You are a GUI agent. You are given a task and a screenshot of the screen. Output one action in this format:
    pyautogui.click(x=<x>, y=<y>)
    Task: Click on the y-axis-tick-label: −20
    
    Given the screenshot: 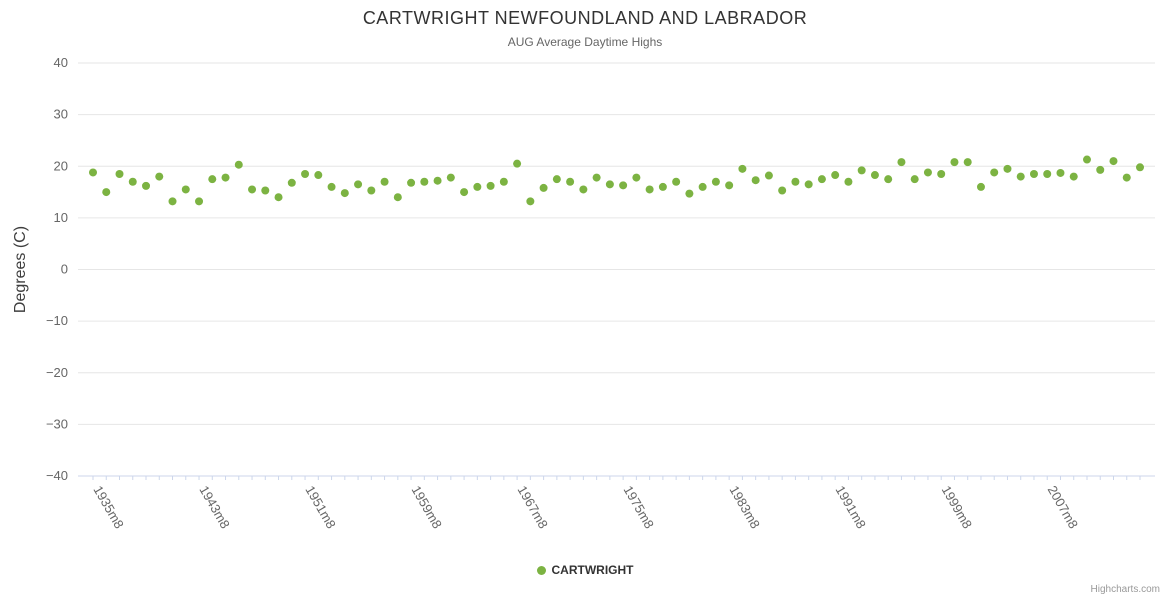 What is the action you would take?
    pyautogui.click(x=57, y=372)
    